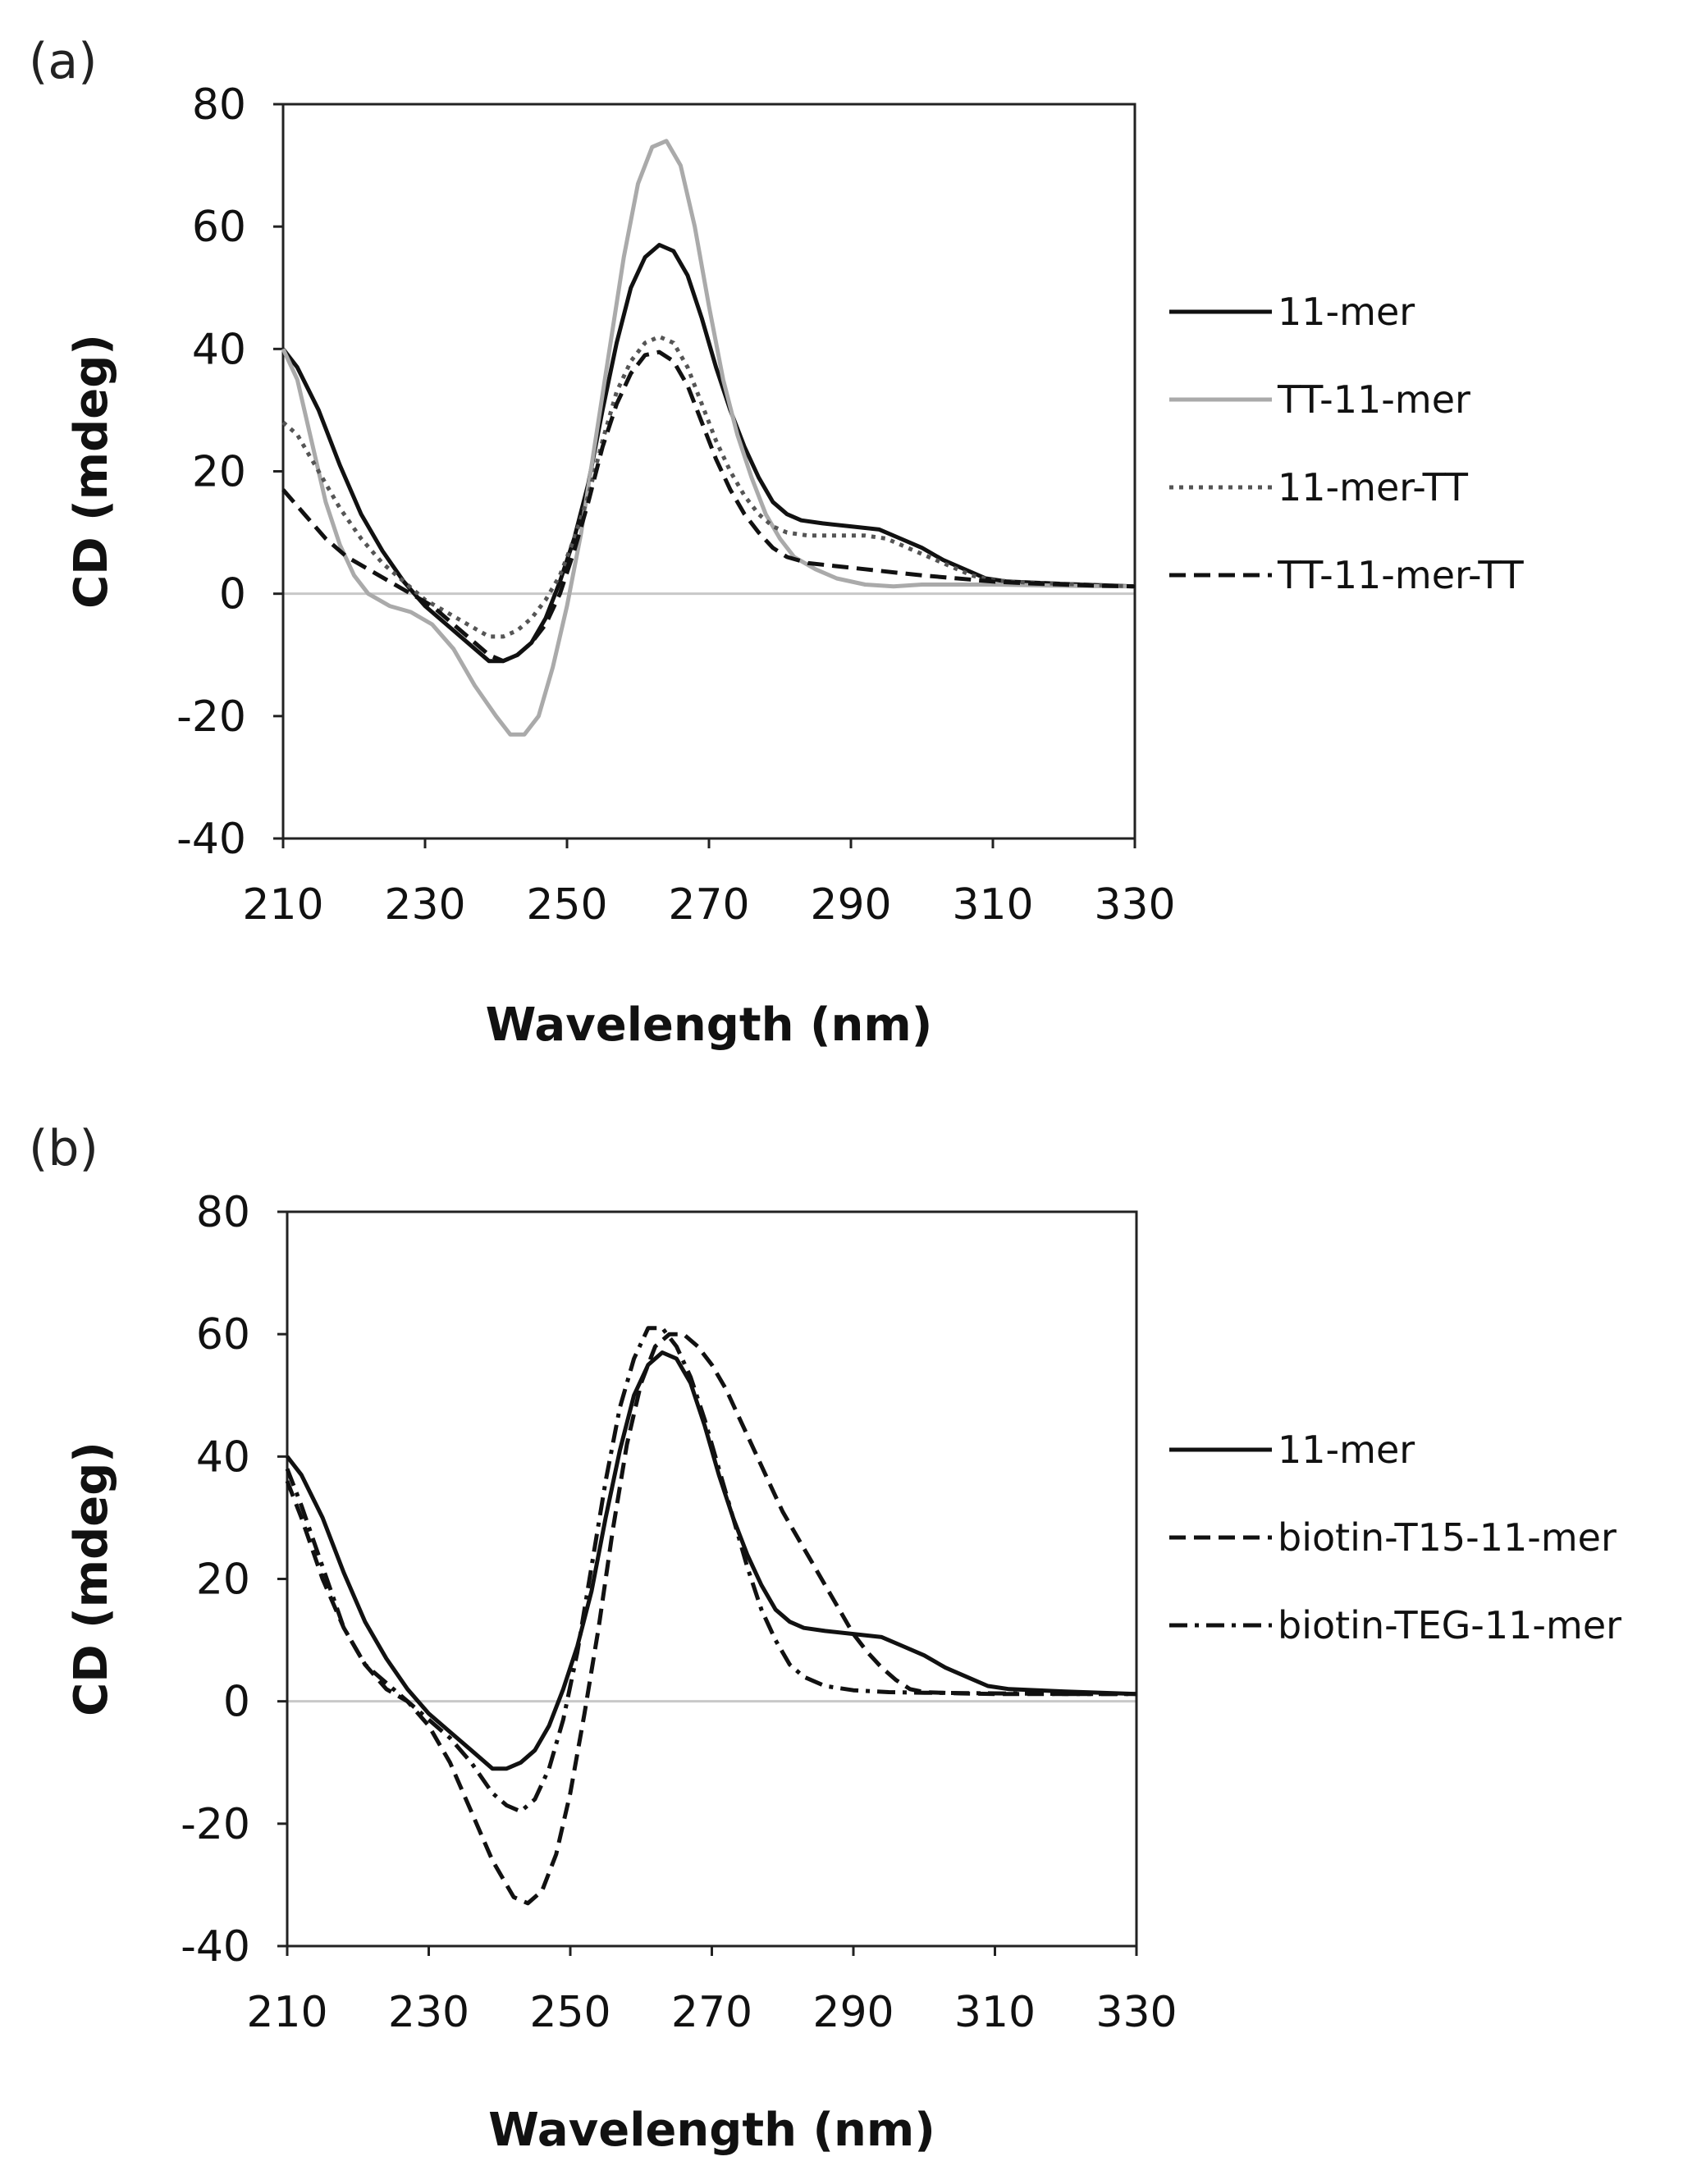 The width and height of the screenshot is (1692, 2184). Describe the element at coordinates (1447, 1537) in the screenshot. I see `legend-label: biotin-T15-11-mer` at that location.